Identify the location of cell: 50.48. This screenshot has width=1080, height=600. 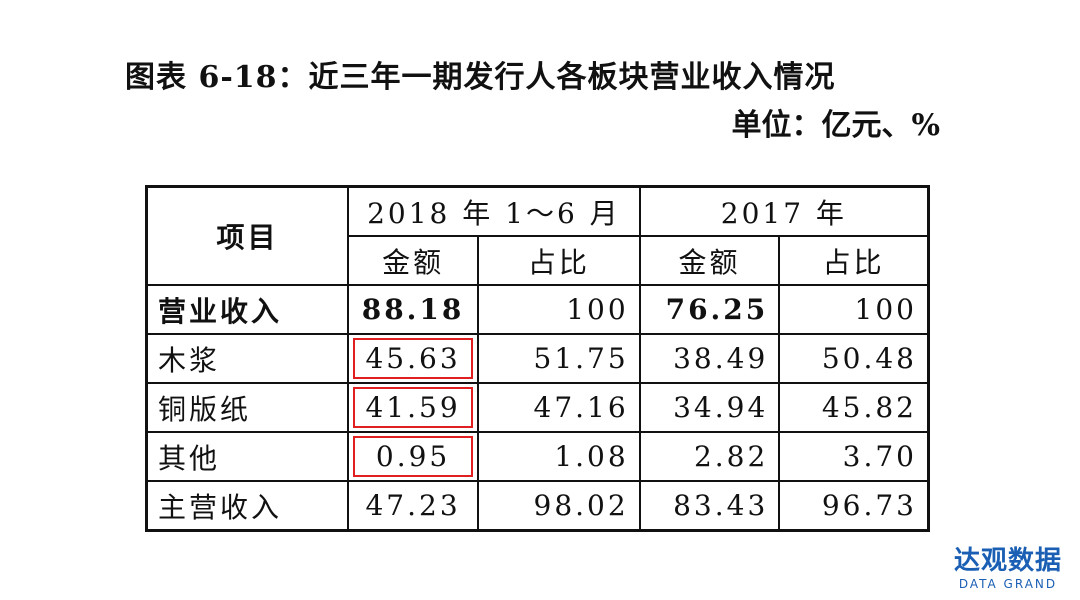
(854, 358).